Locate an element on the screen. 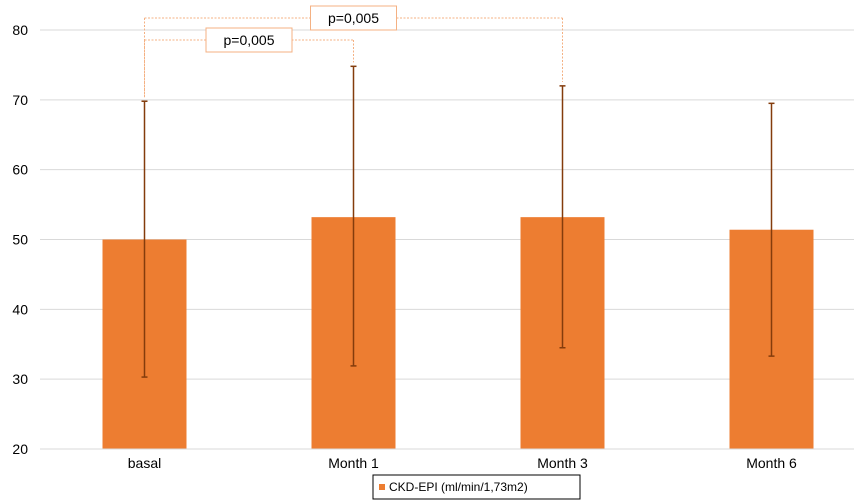 The image size is (864, 500). y-axis: 20 30 40 50 60 70 80 is located at coordinates (20, 239).